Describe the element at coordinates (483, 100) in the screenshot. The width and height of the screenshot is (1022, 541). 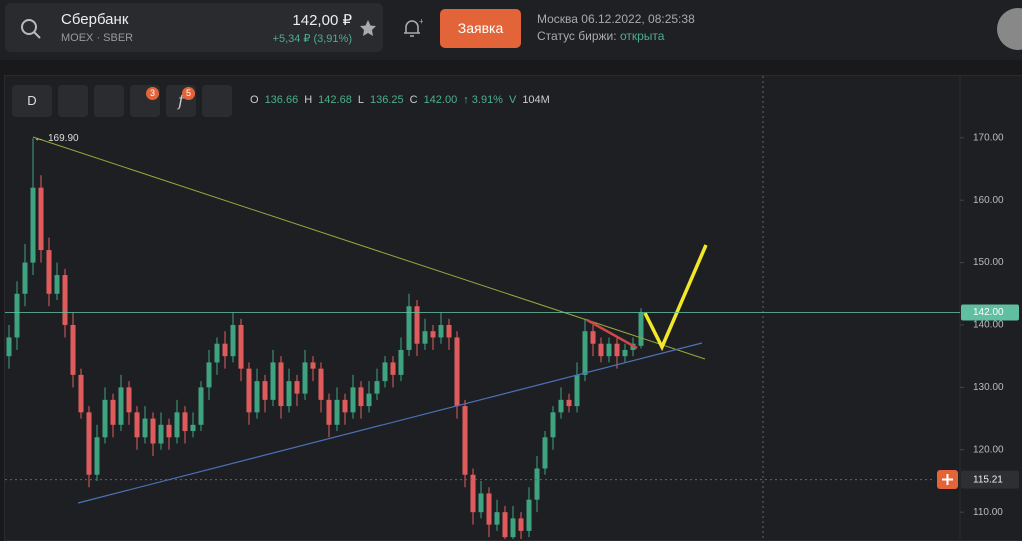
I see `ohlc-label: ↑ 3.91%` at that location.